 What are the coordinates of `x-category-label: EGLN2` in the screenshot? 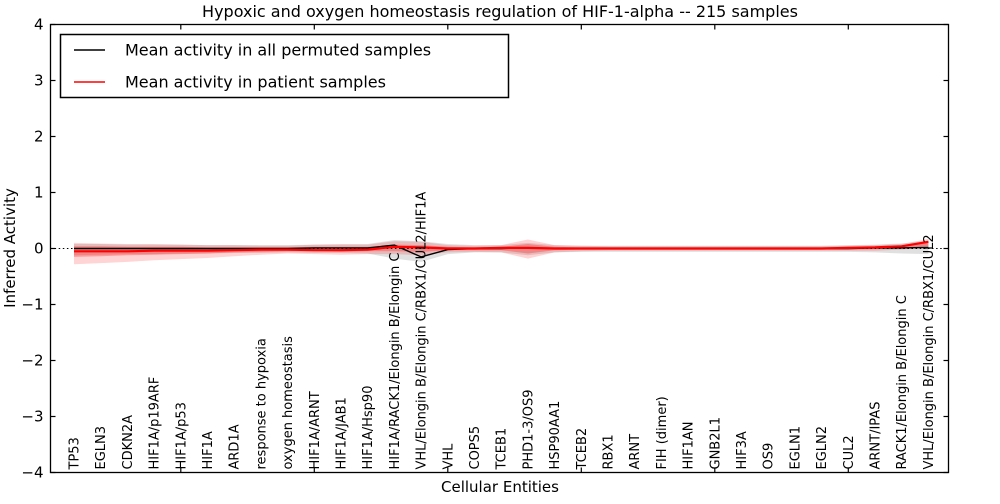 It's located at (822, 448).